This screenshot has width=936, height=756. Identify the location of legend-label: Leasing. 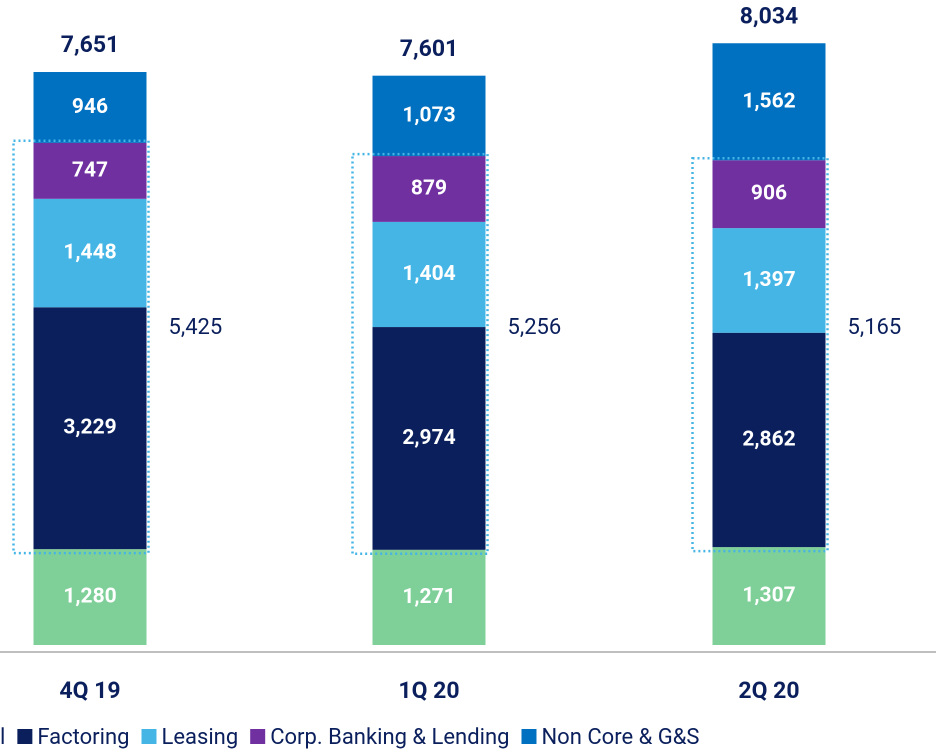
(199, 737).